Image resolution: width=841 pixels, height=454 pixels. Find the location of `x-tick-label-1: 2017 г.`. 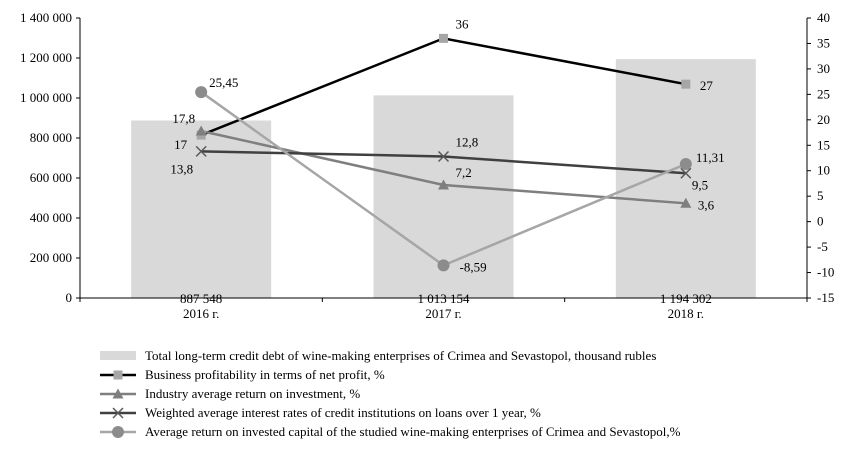

x-tick-label-1: 2017 г. is located at coordinates (443, 313).